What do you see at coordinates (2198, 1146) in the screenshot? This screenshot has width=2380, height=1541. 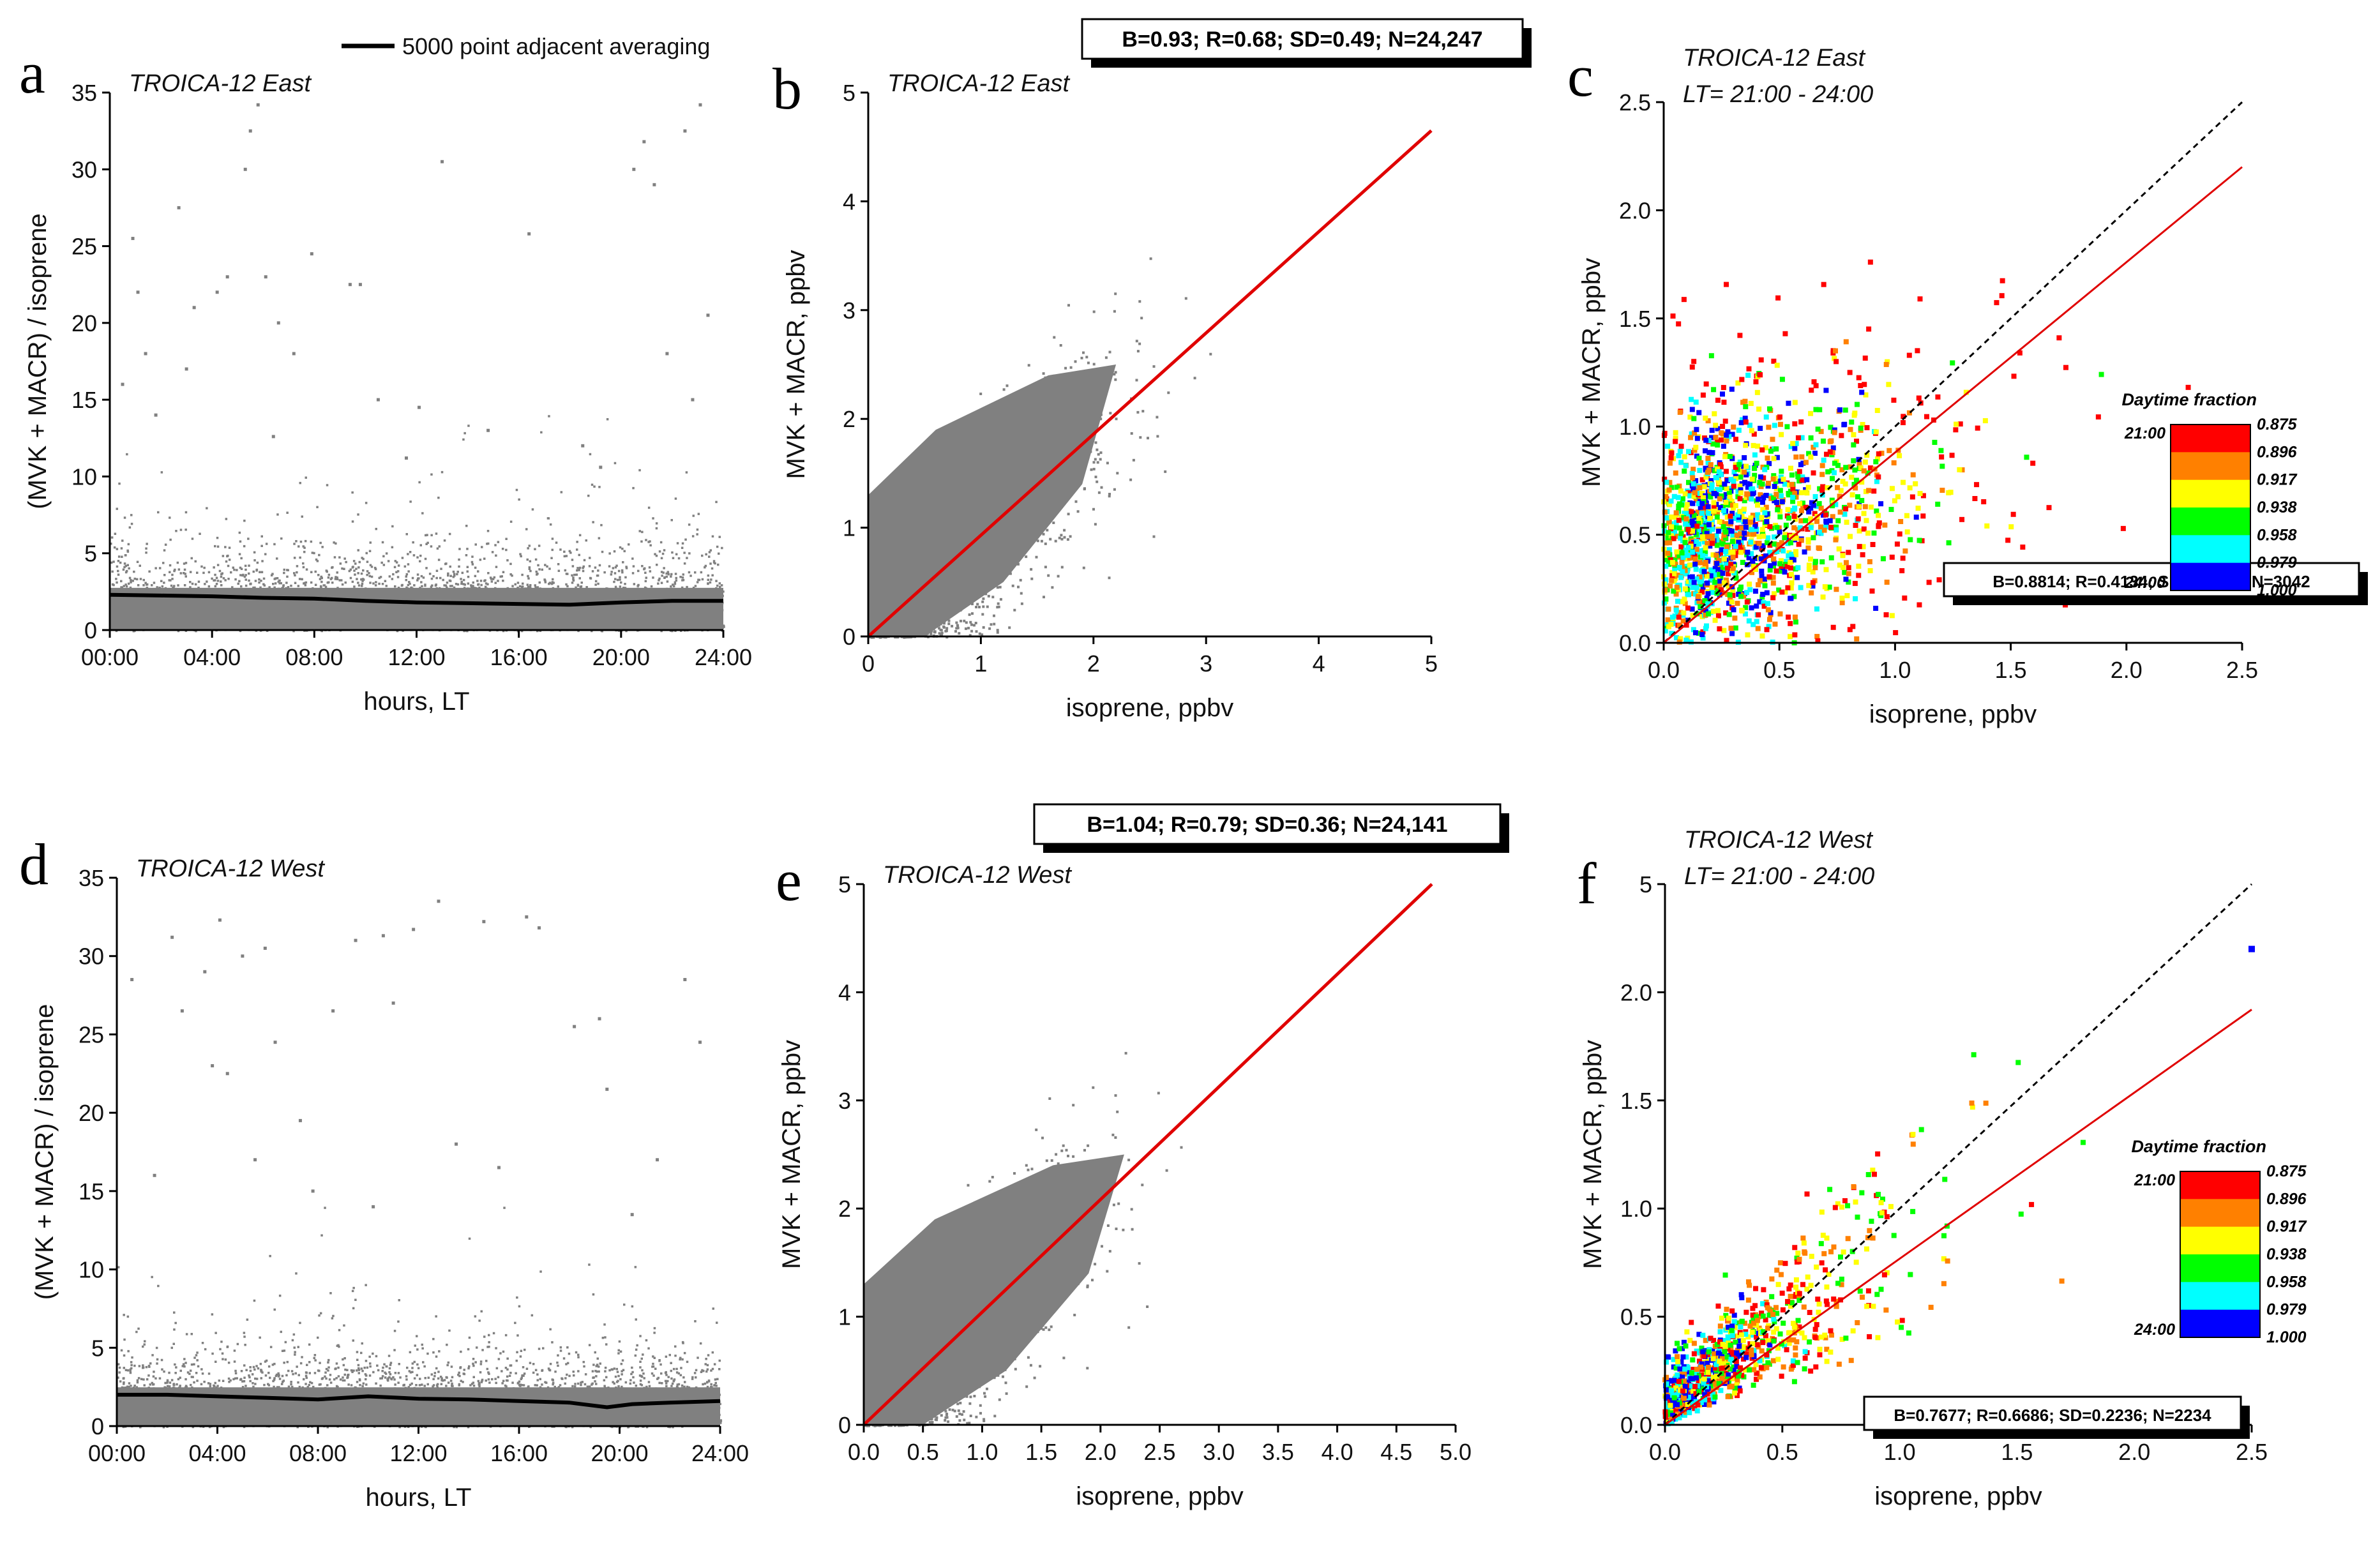 I see `colorbar-title: Daytime fraction` at bounding box center [2198, 1146].